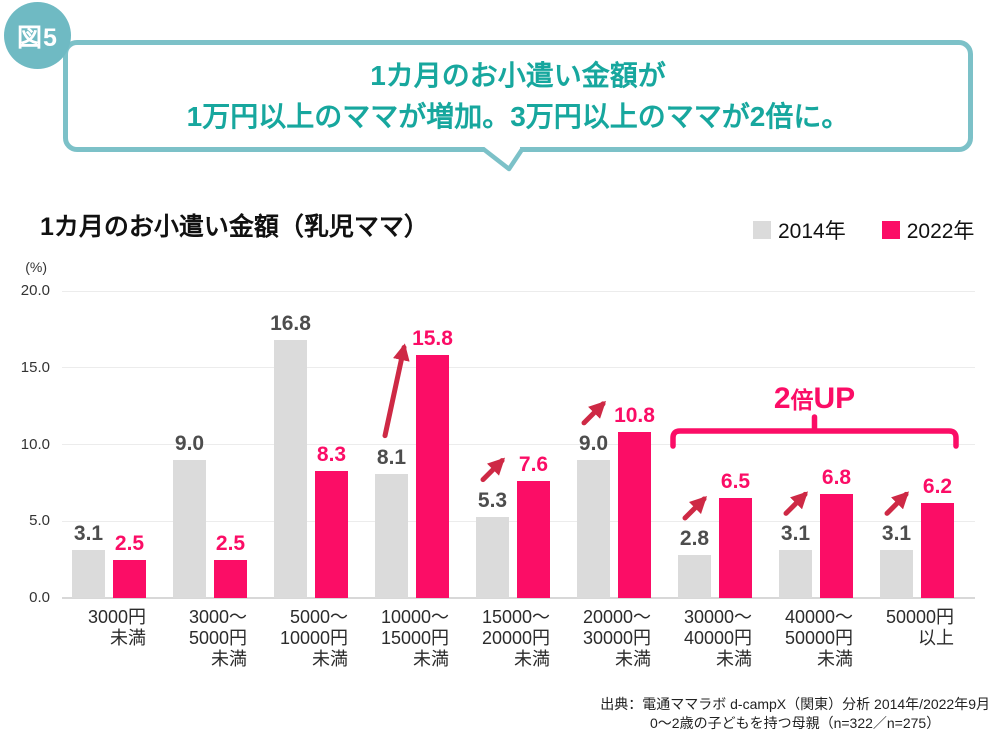 Image resolution: width=1000 pixels, height=745 pixels. I want to click on legend: 2014年 2022年, so click(863, 230).